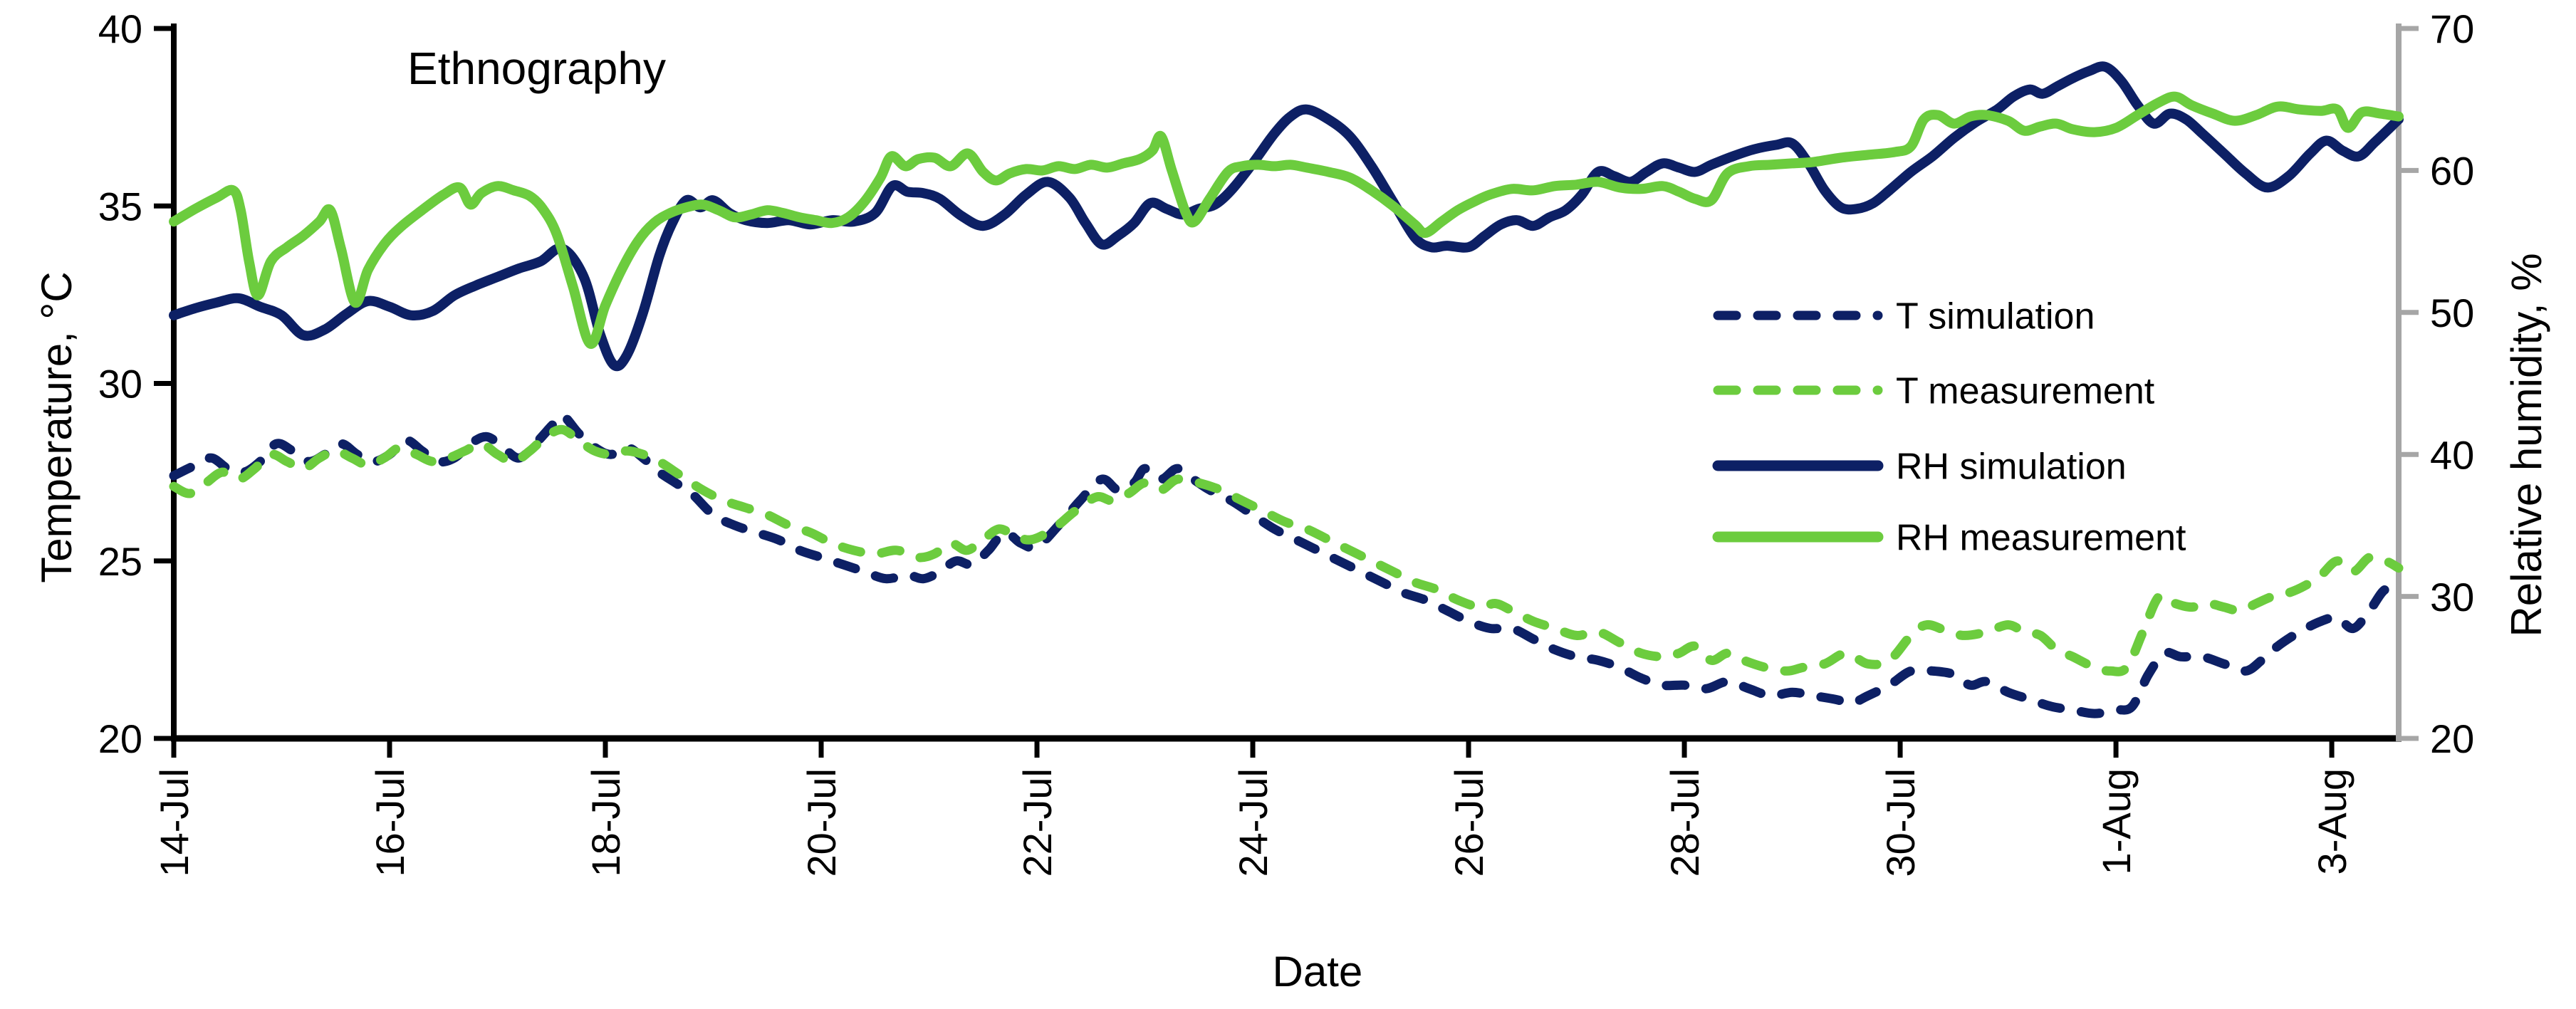 The image size is (2576, 1009). Describe the element at coordinates (2025, 391) in the screenshot. I see `legend-label: T measurement` at that location.